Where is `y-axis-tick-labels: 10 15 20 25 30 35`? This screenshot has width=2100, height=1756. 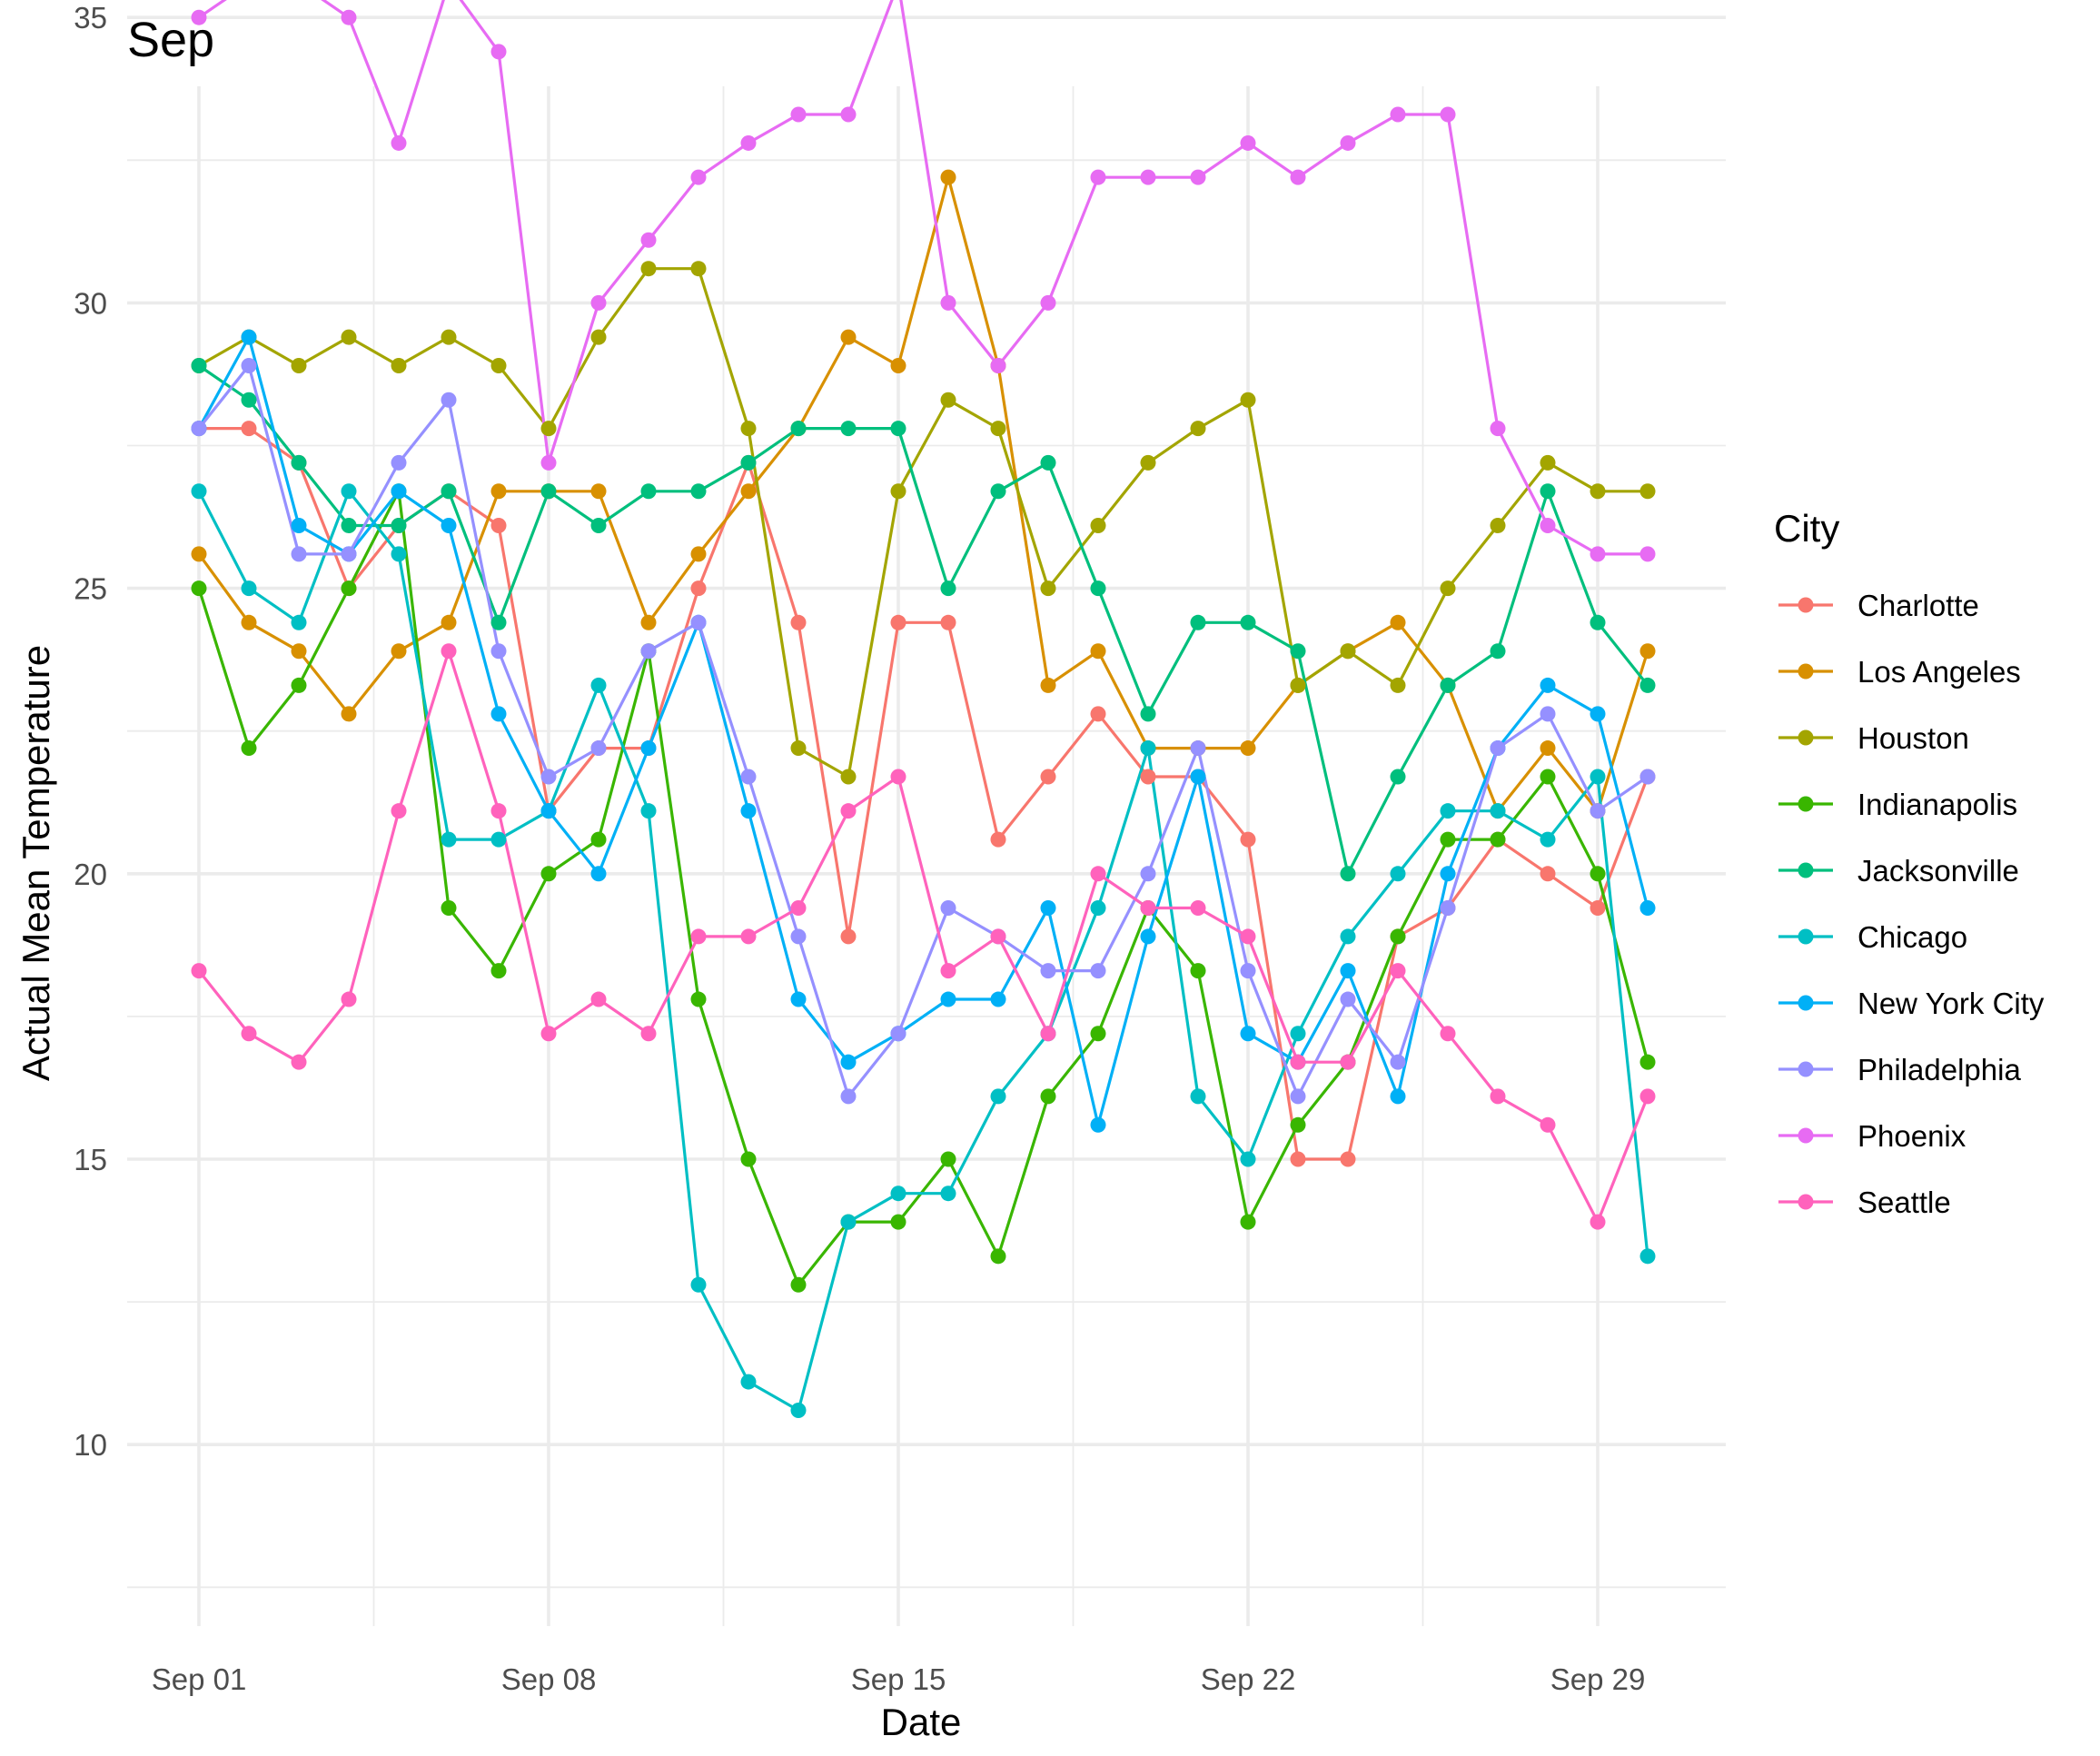 y-axis-tick-labels: 10 15 20 25 30 35 is located at coordinates (90, 731).